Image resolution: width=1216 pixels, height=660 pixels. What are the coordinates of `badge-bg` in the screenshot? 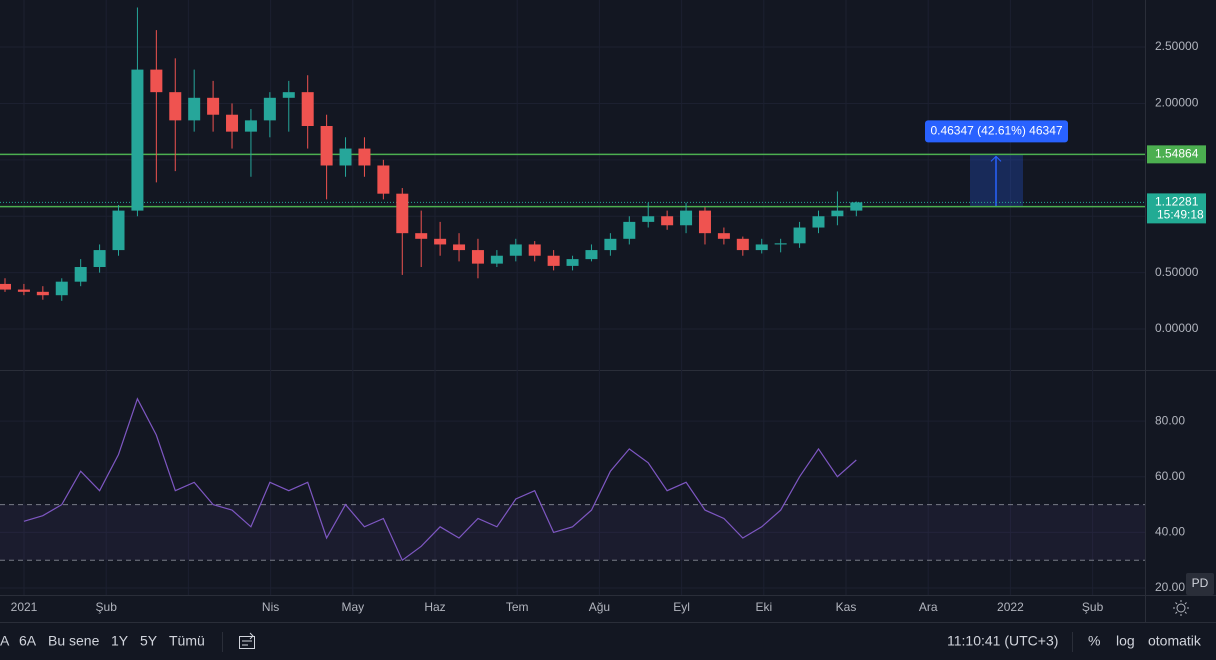 It's located at (1200, 584).